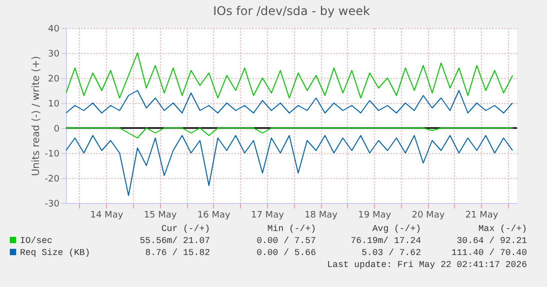  I want to click on text: 30.64 / 92.21, so click(491, 241).